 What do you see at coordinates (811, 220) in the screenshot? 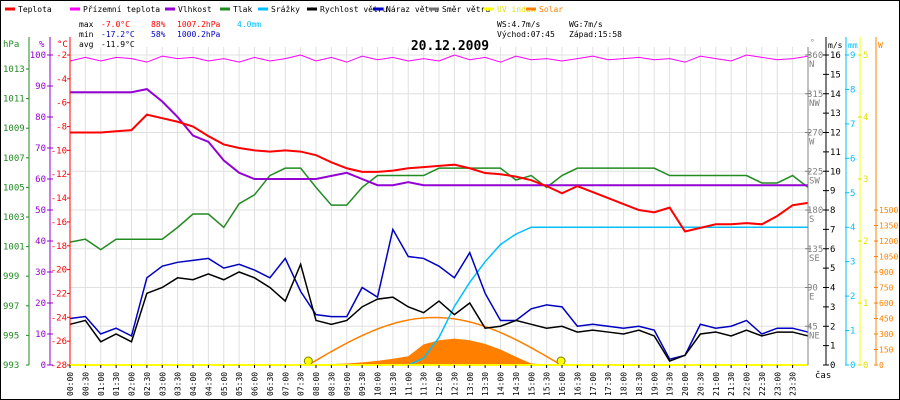
I see `direction-compass-label: S` at bounding box center [811, 220].